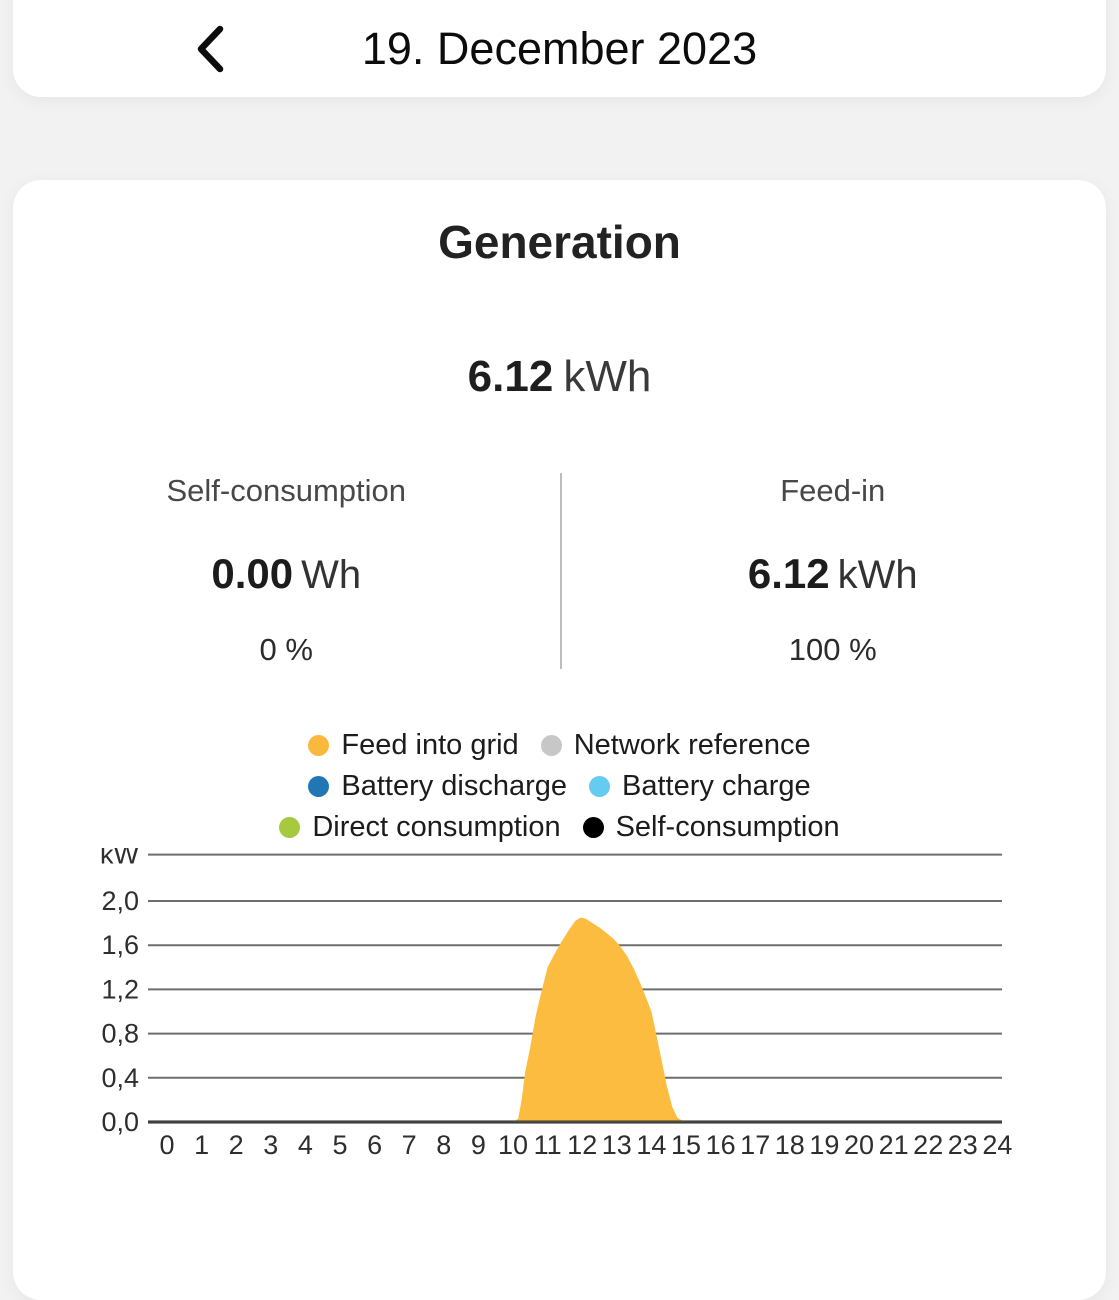 The image size is (1119, 1300). What do you see at coordinates (120, 901) in the screenshot?
I see `svg-text: 2,0` at bounding box center [120, 901].